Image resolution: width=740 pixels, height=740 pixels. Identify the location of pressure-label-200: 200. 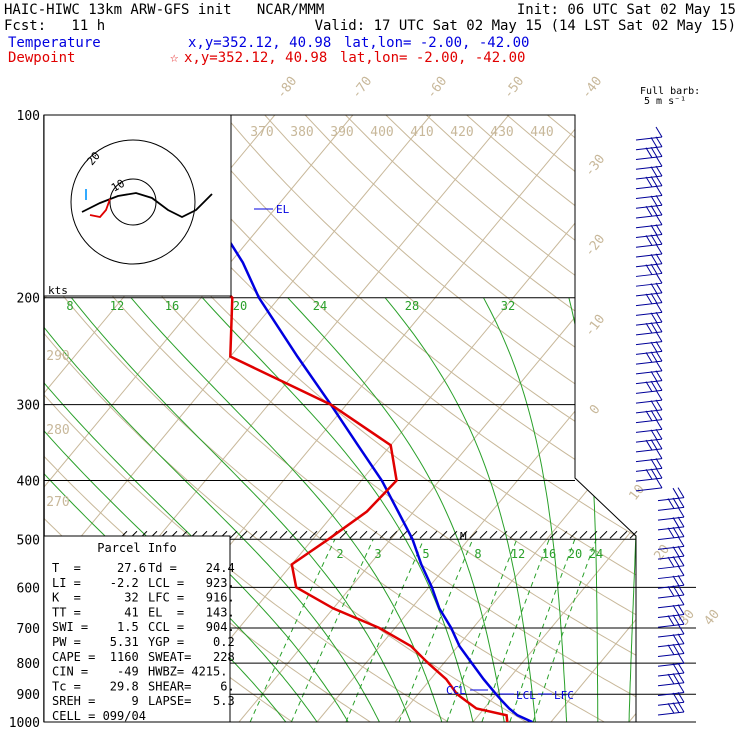
(28, 299).